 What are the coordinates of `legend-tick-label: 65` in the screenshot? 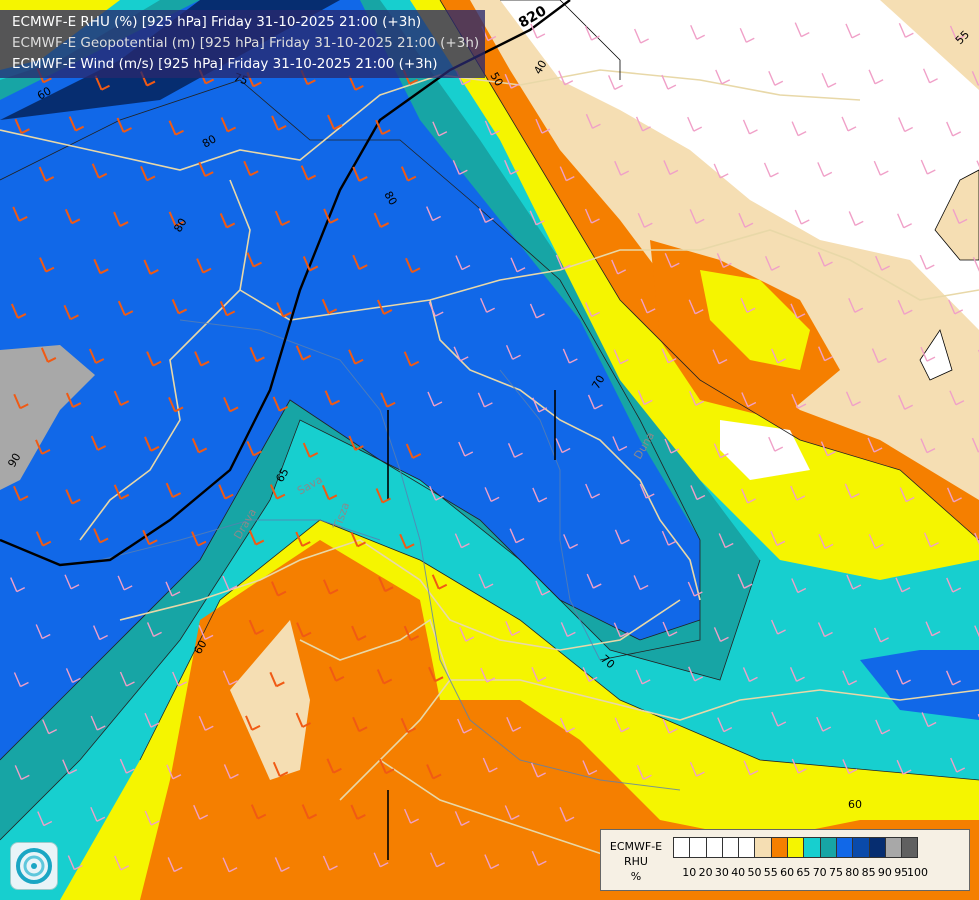 It's located at (803, 872).